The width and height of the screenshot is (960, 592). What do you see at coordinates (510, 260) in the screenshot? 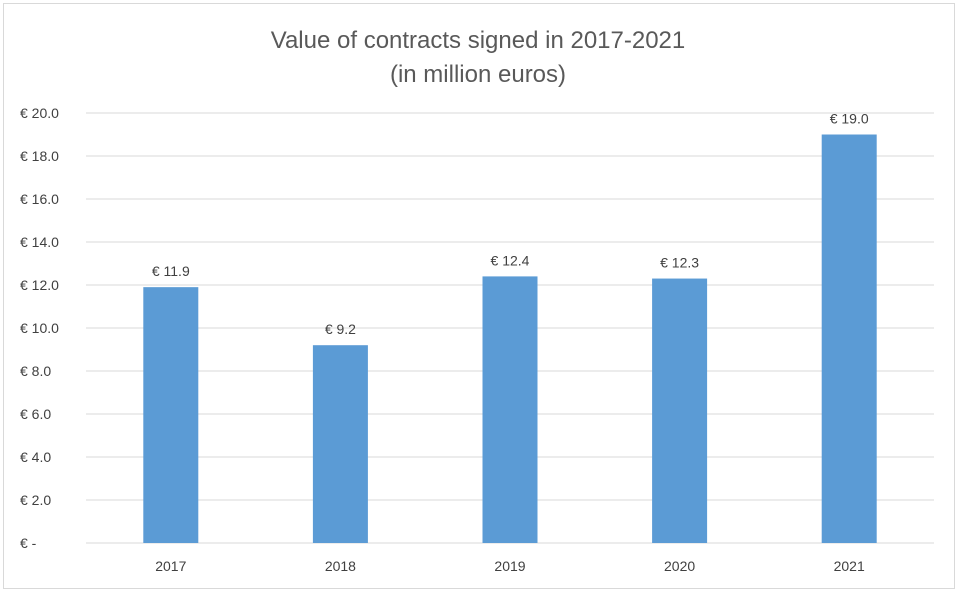
I see `data-label: € 12.4` at bounding box center [510, 260].